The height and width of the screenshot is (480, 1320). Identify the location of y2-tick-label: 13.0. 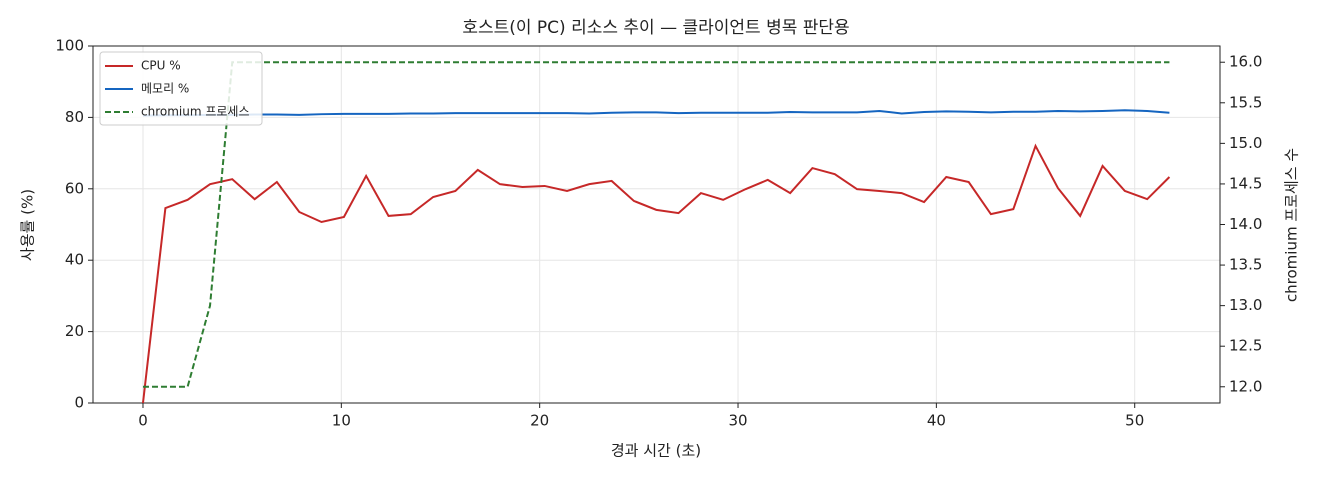
(1245, 305).